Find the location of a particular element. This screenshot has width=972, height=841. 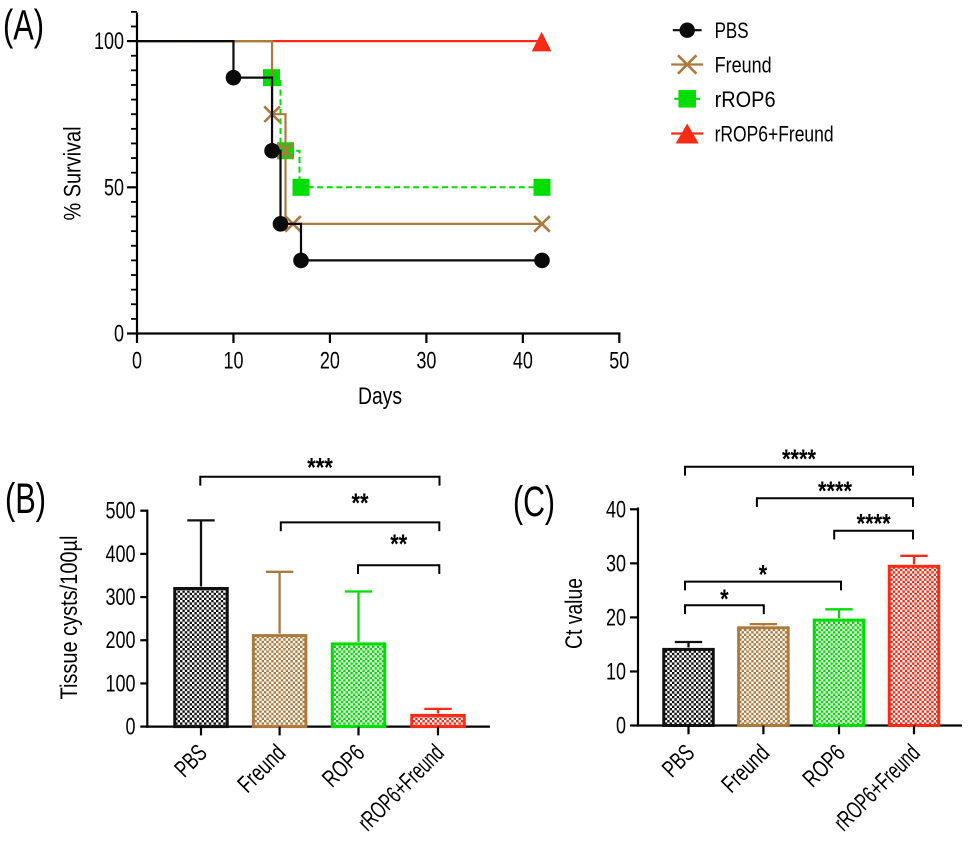

svg-text: (C) is located at coordinates (534, 502).